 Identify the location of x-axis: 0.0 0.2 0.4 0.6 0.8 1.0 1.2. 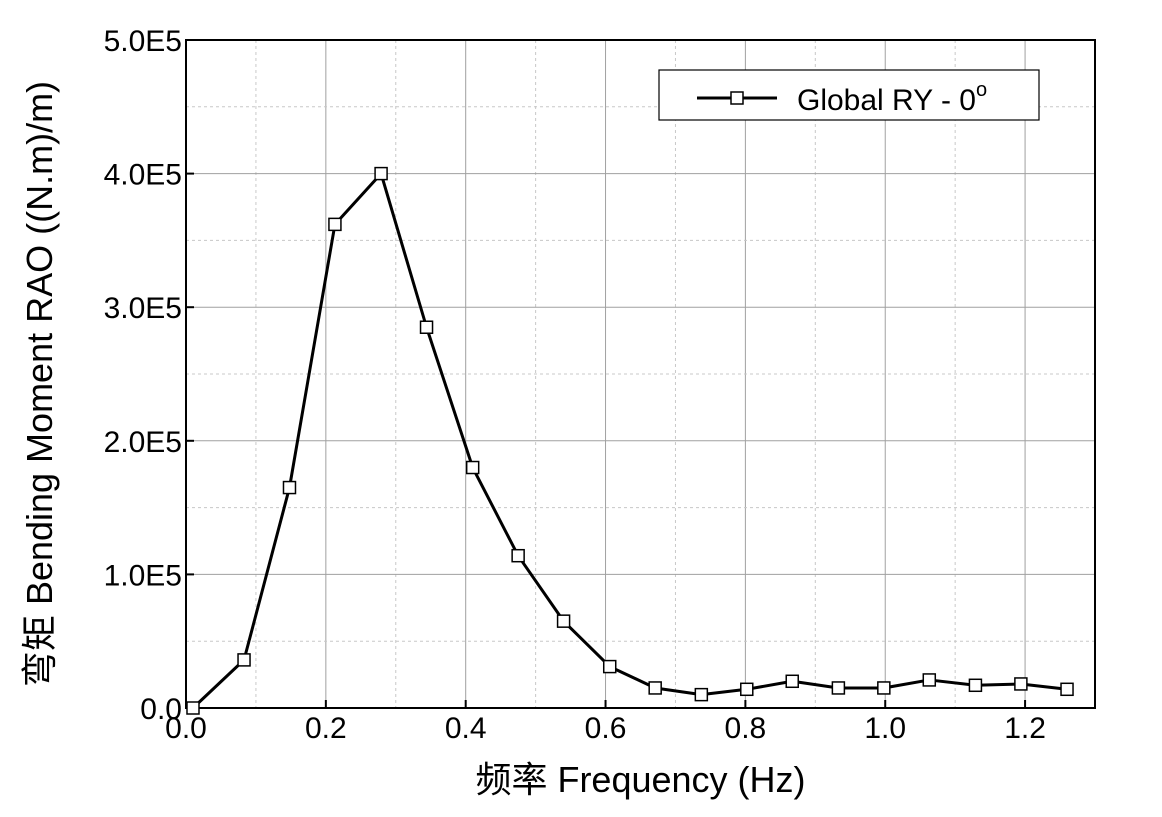
(605, 722).